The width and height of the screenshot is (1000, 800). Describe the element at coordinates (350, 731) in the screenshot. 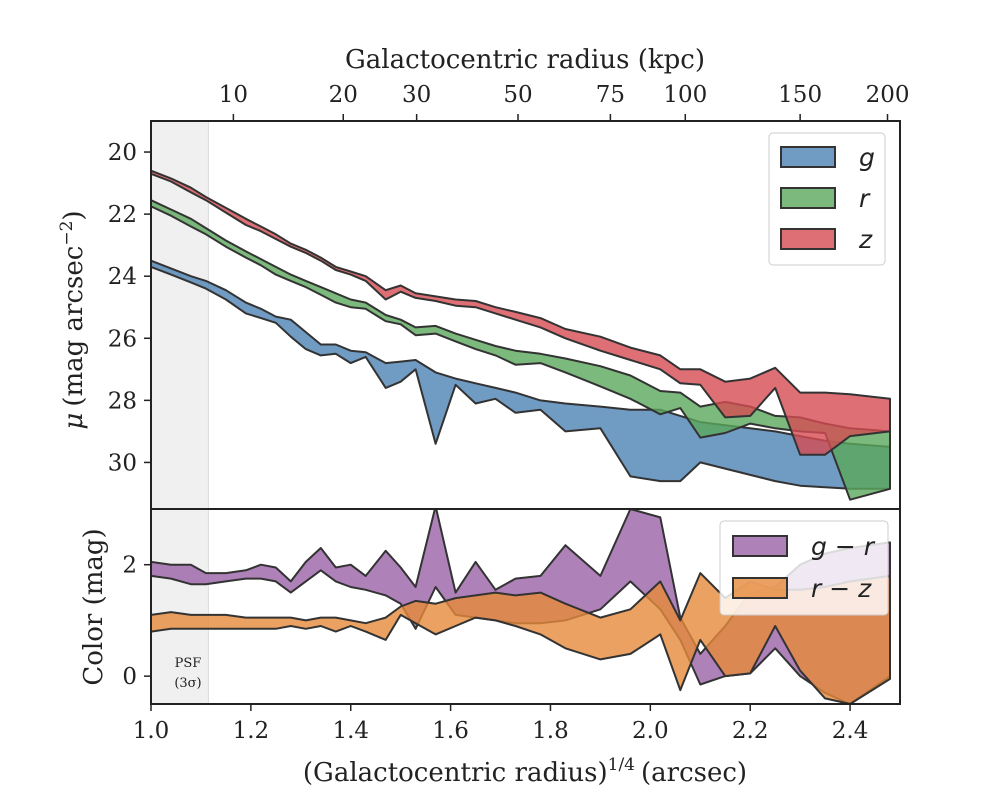

I see `bottom-x-tick-label: 1.4` at that location.